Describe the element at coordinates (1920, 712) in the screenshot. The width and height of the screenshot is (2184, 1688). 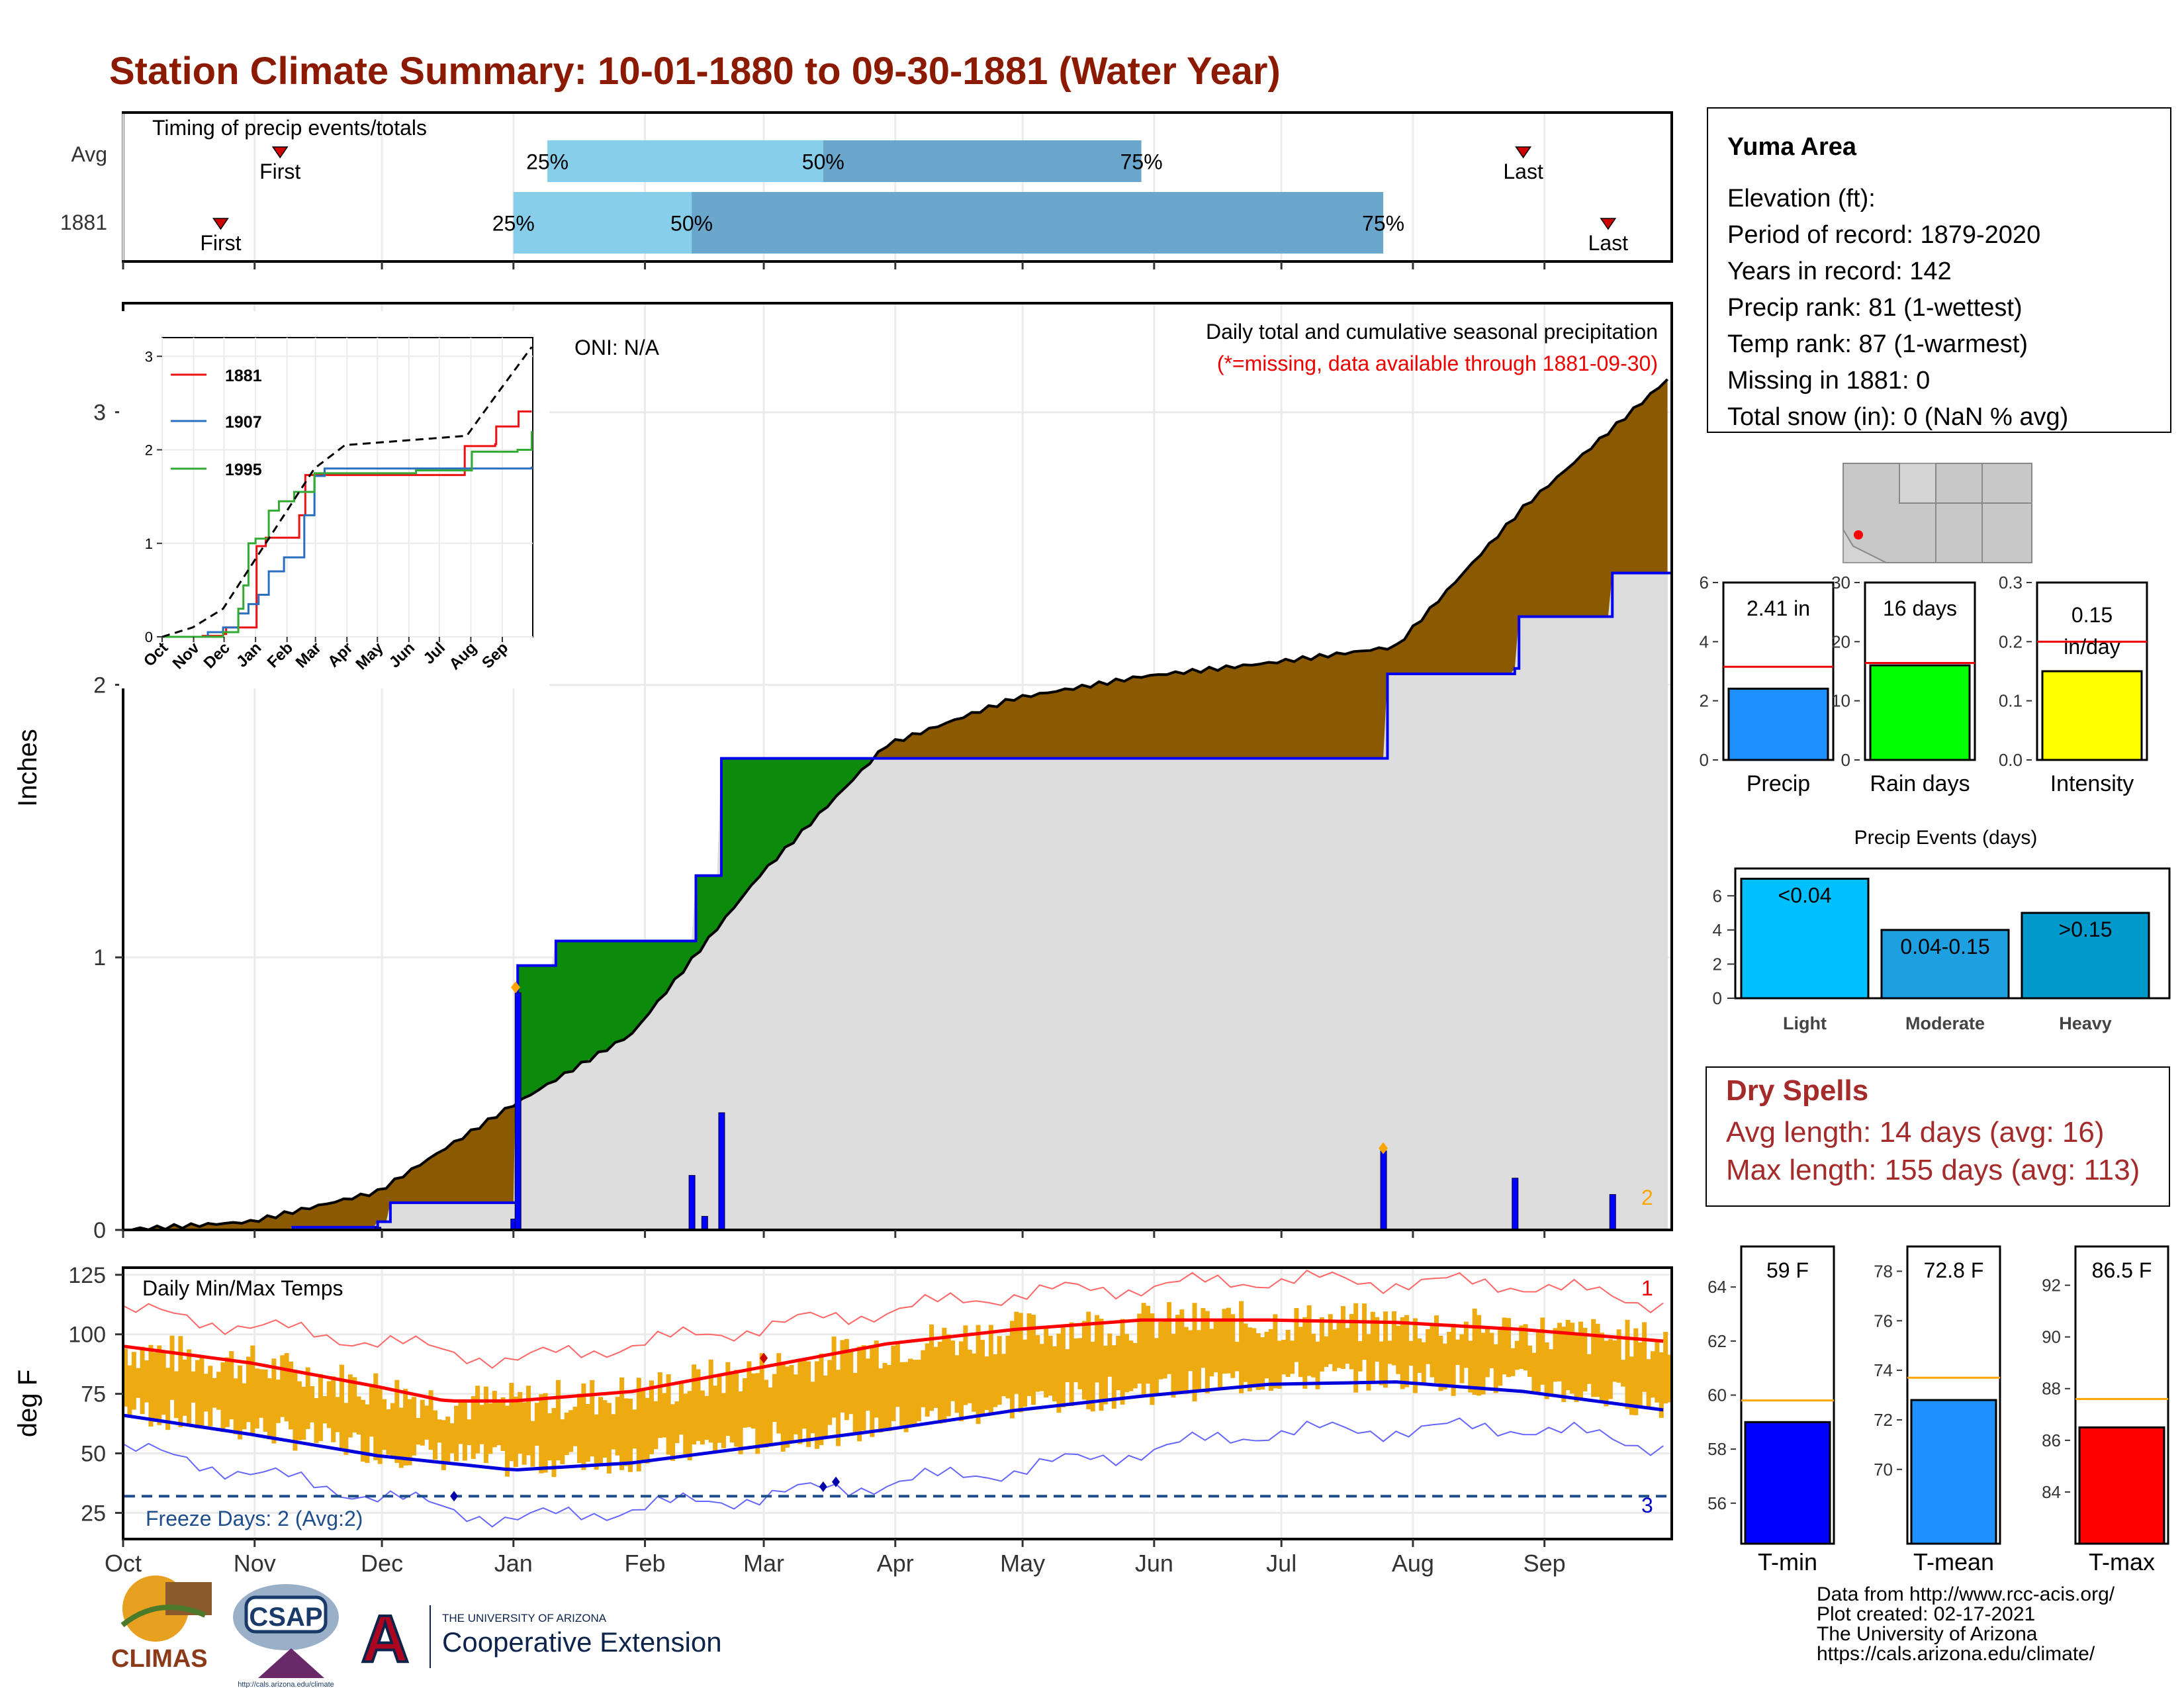
I see `raindays-value-bar` at that location.